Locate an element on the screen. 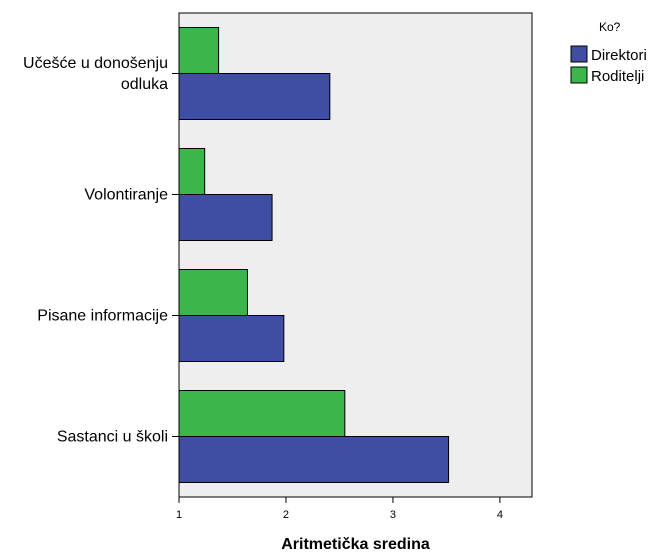  legend-title: Ko? is located at coordinates (610, 27).